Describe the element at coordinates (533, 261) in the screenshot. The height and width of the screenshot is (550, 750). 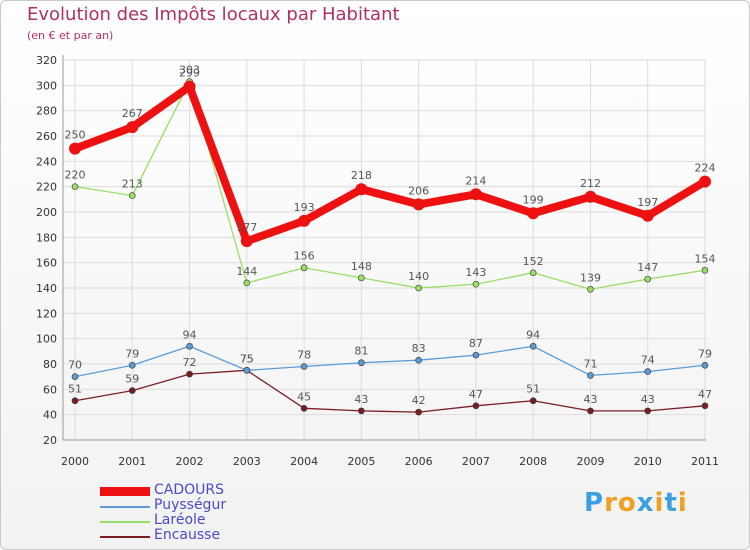
I see `data-label-lareole: 152` at that location.